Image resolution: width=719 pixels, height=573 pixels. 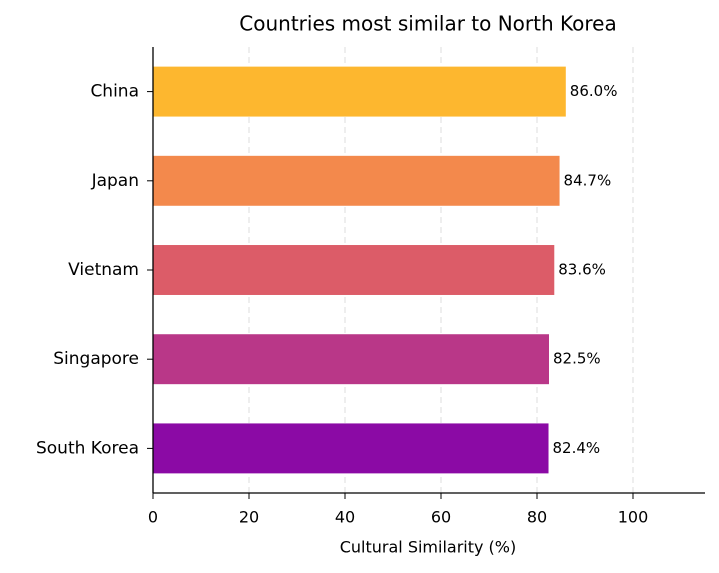 What do you see at coordinates (588, 180) in the screenshot?
I see `value-label: 84.7%` at bounding box center [588, 180].